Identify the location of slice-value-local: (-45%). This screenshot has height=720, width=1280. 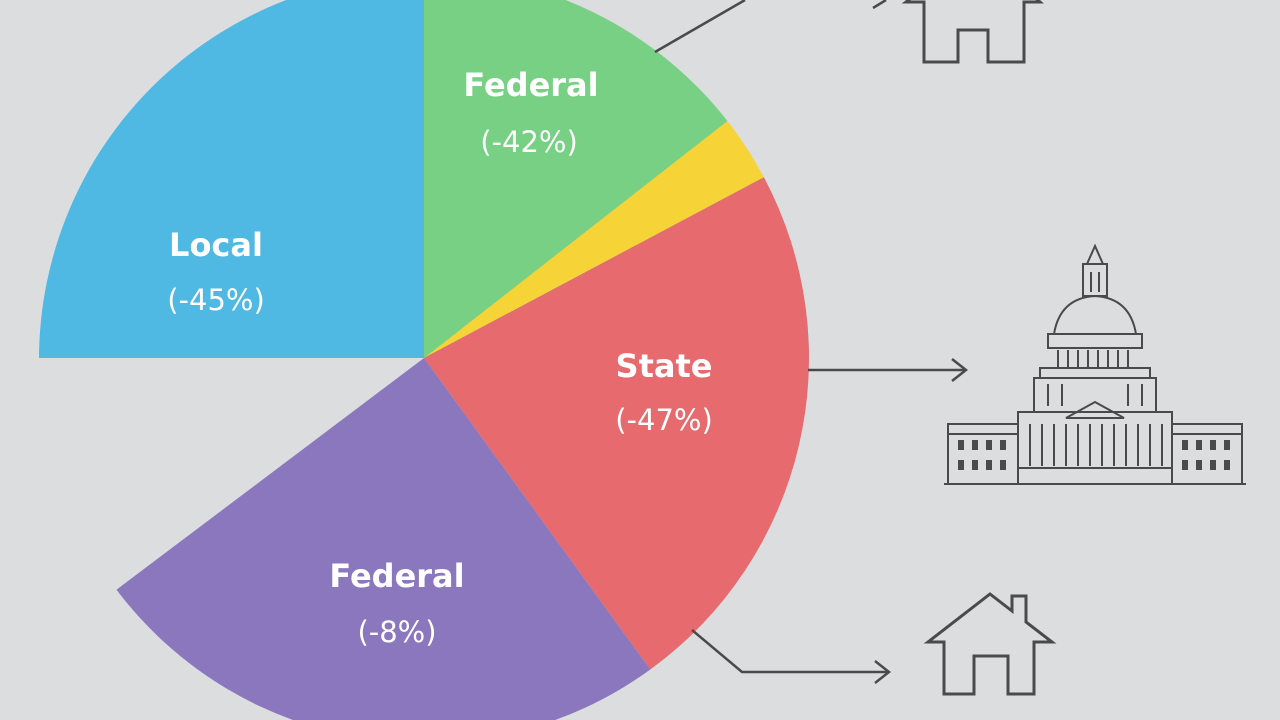
(216, 300).